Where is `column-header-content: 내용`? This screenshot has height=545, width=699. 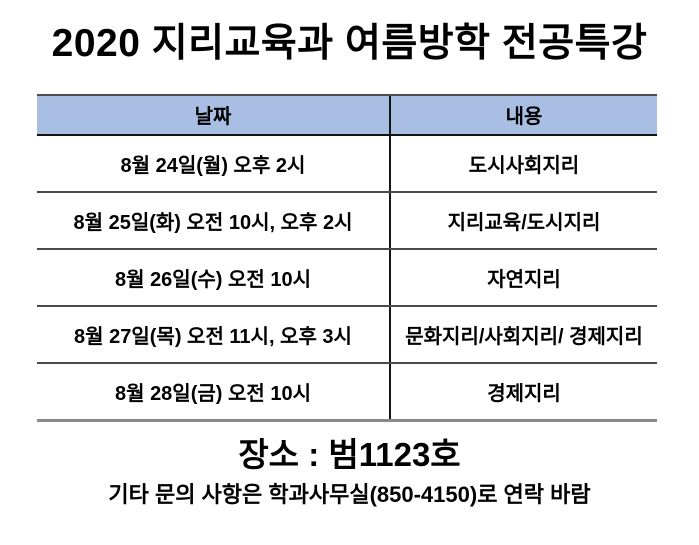
column-header-content: 내용 is located at coordinates (523, 114).